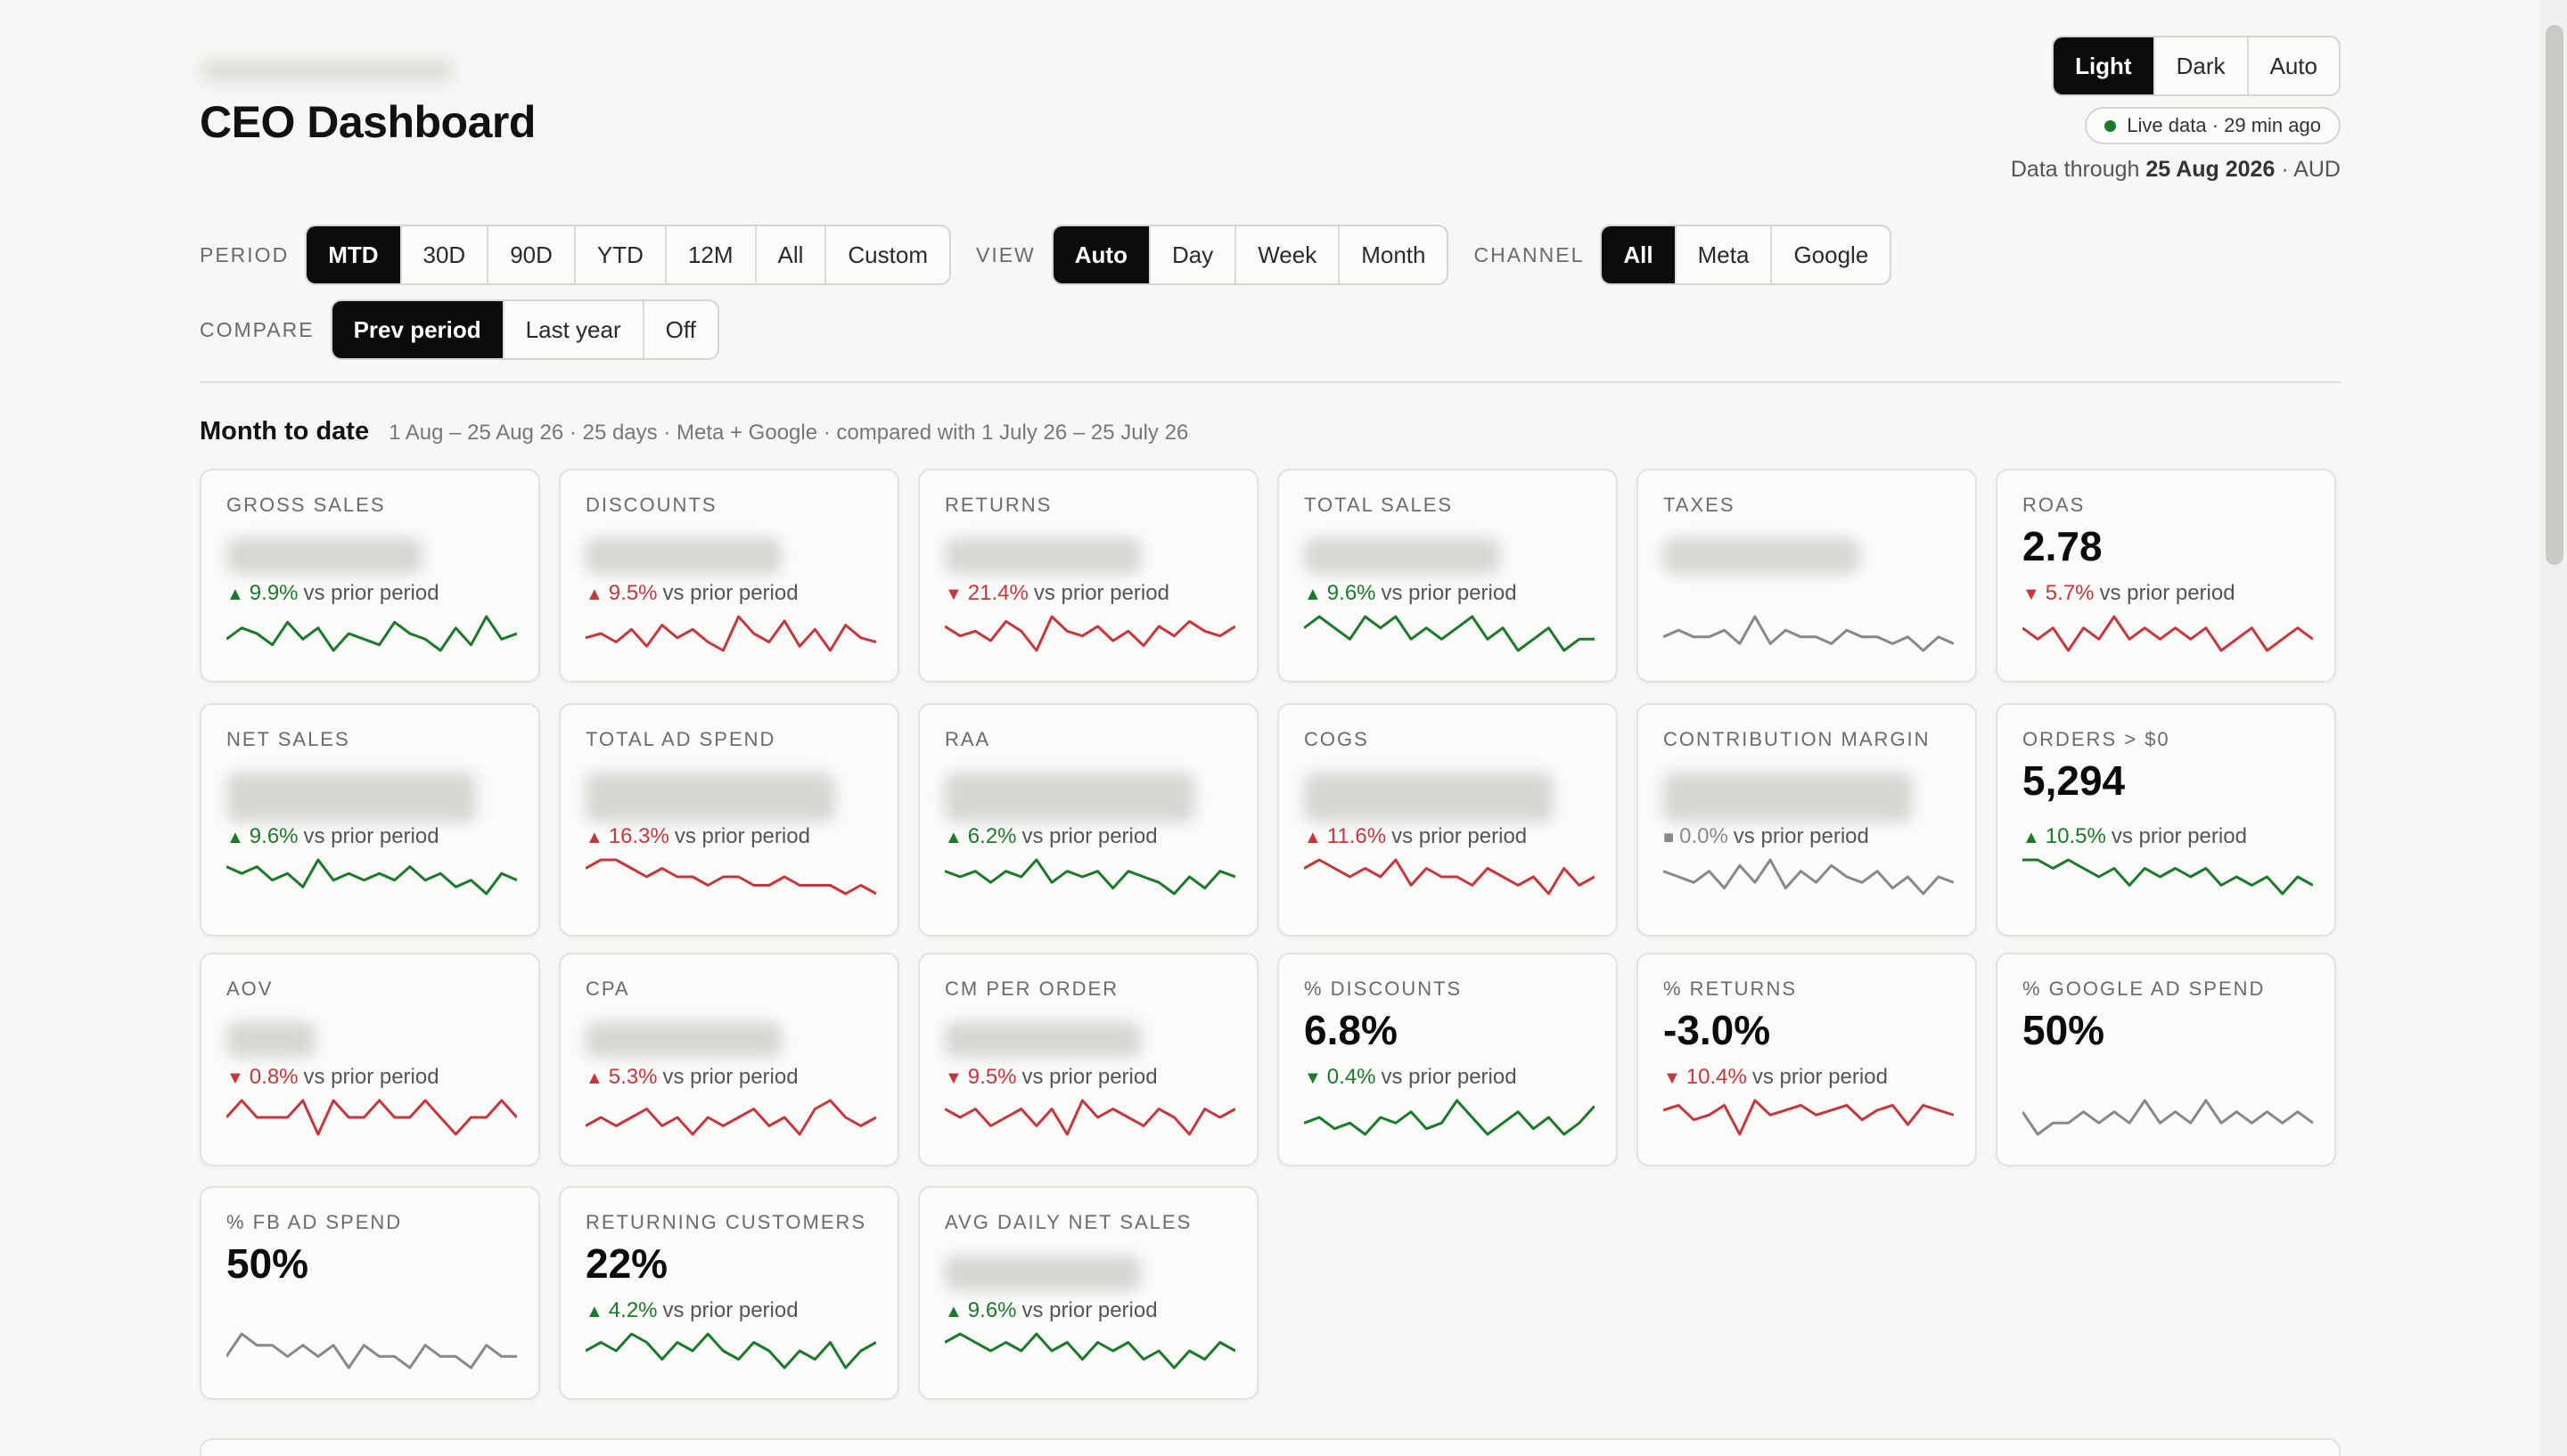 The width and height of the screenshot is (2567, 1456). What do you see at coordinates (1807, 820) in the screenshot?
I see `kpi-card-contribution-margin: CONTRIBUTION MARGIN ■ 0.0% vs prior period` at bounding box center [1807, 820].